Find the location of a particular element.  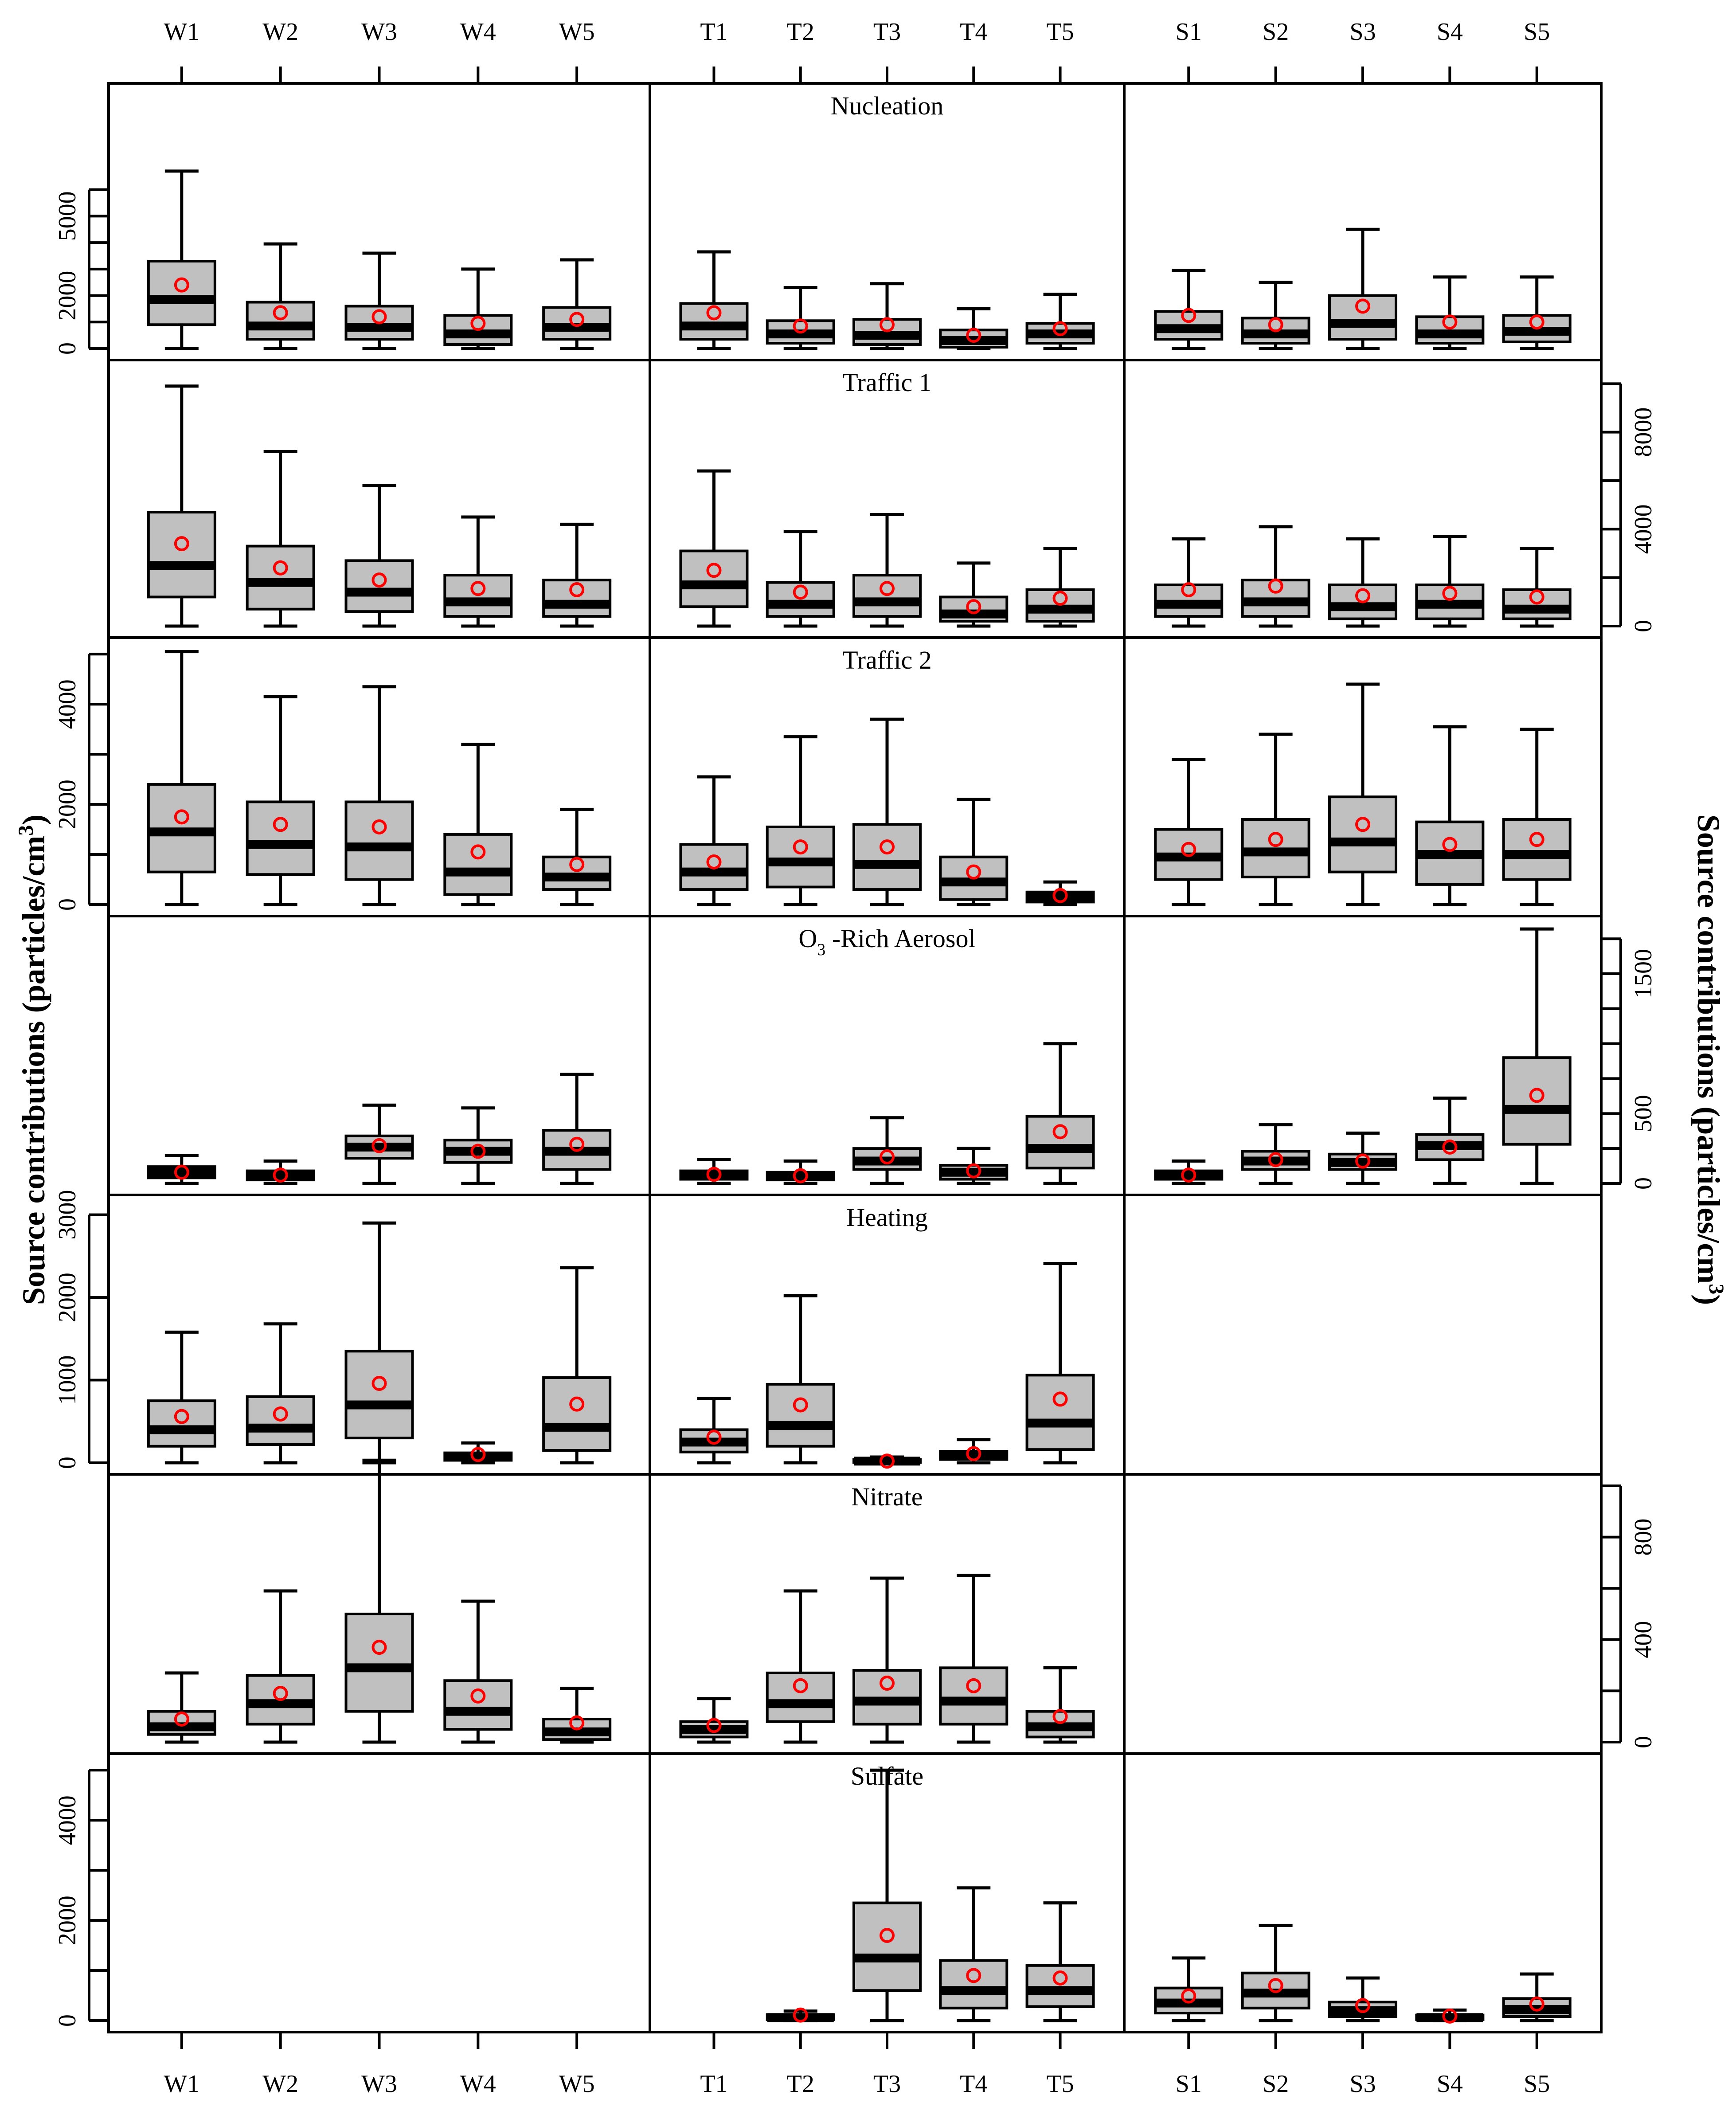

y-tick-label: 2000 is located at coordinates (67, 1920).